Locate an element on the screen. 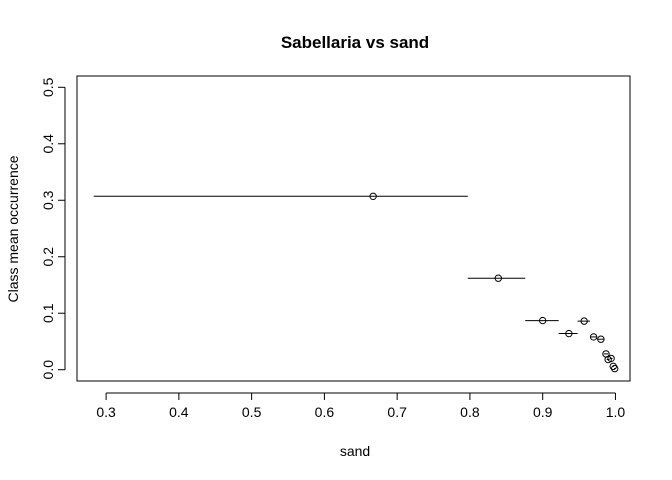 The height and width of the screenshot is (480, 672). y-tick-label: 0.2 is located at coordinates (48, 257).